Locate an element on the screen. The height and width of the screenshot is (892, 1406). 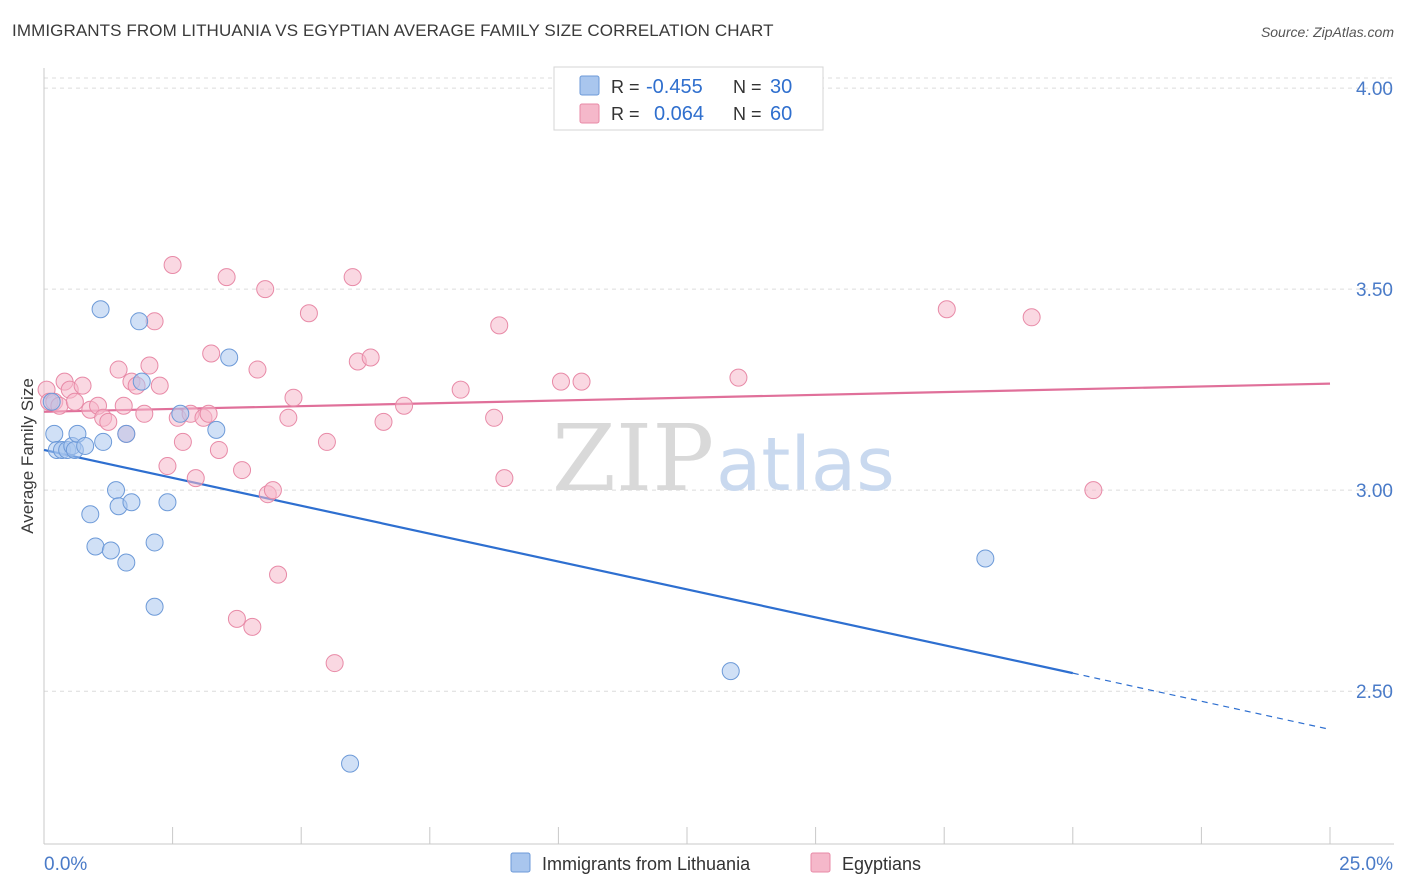
chart-source: Source: ZipAtlas.com is located at coordinates (1327, 32).